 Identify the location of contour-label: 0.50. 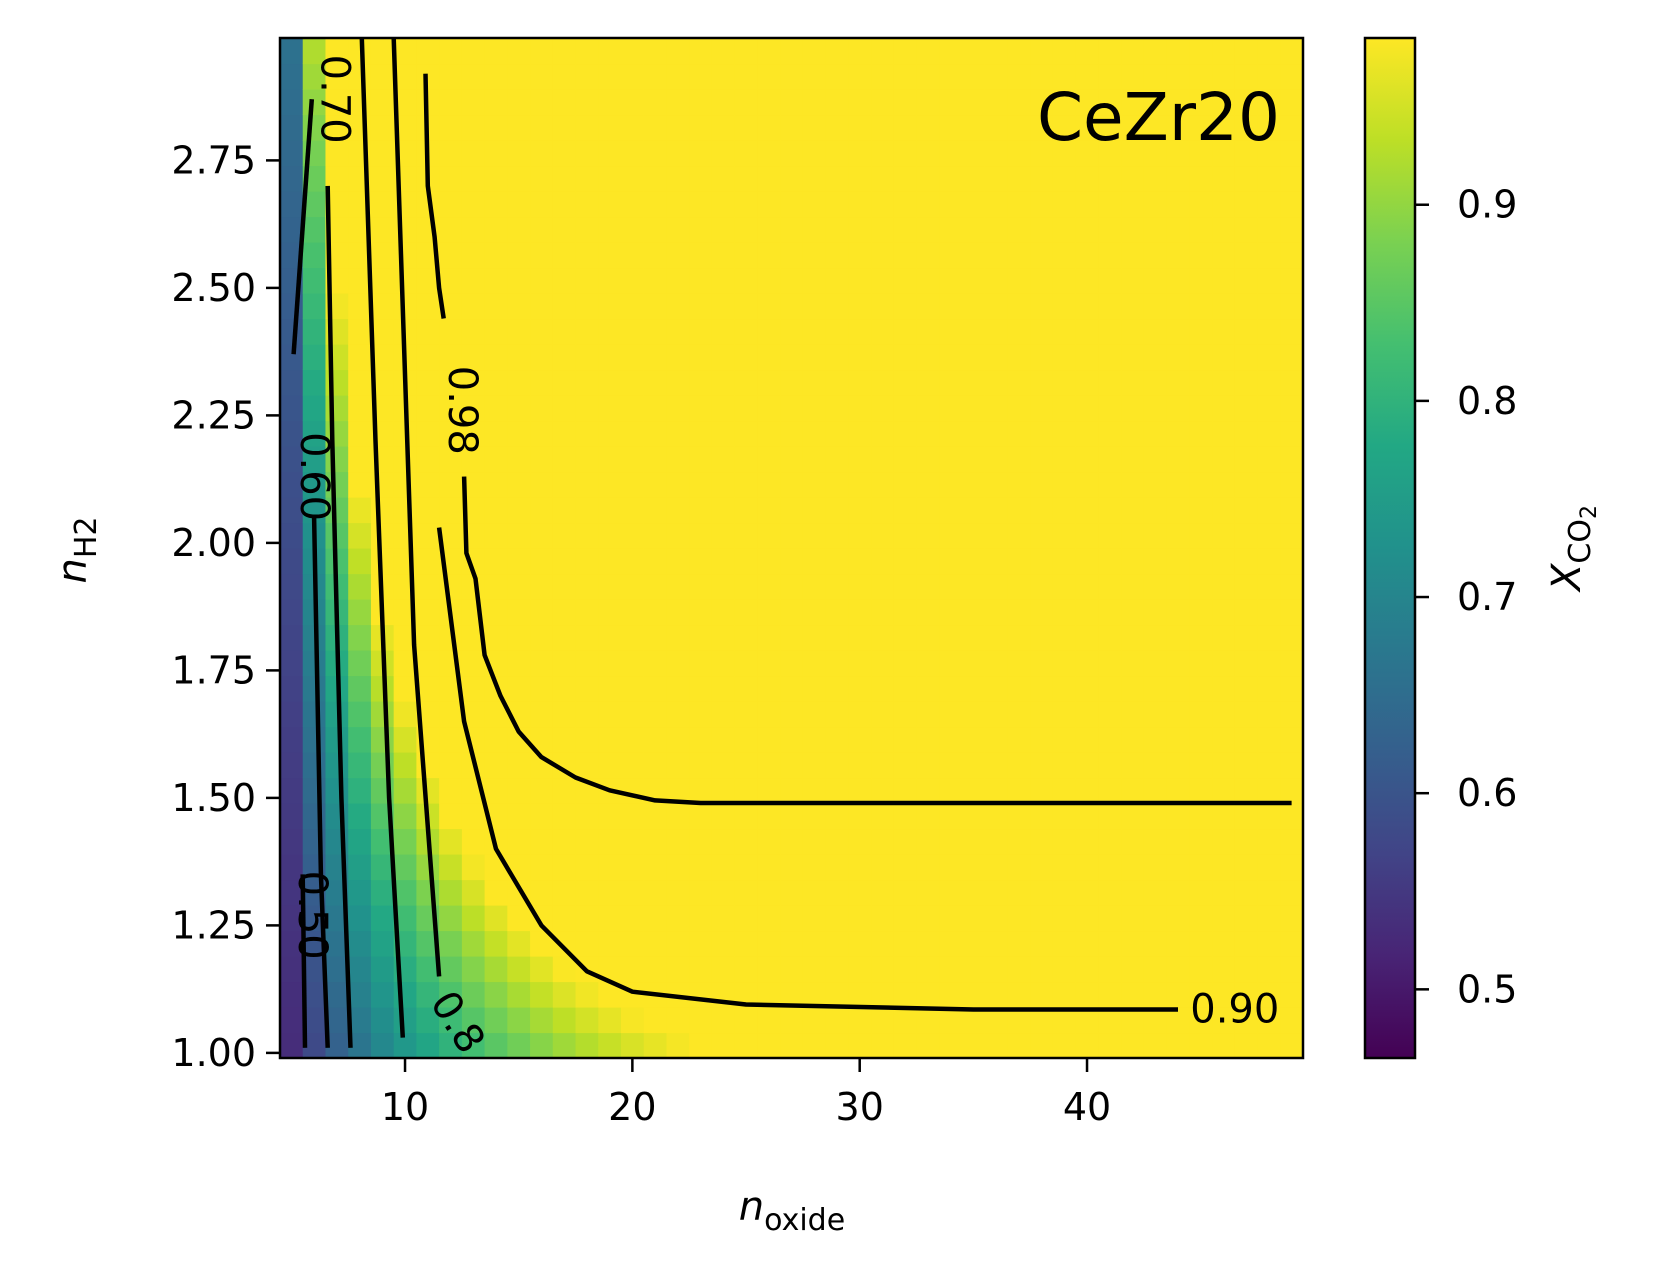
(312, 915).